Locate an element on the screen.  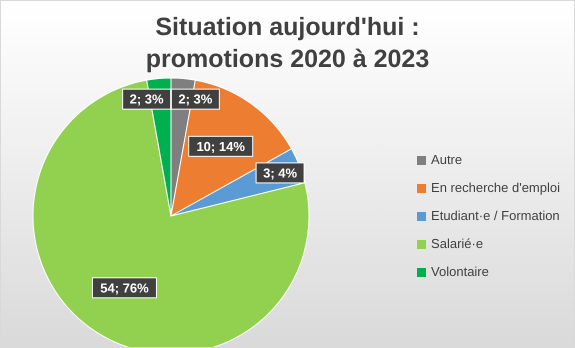
legend-label: Volontaire is located at coordinates (460, 272).